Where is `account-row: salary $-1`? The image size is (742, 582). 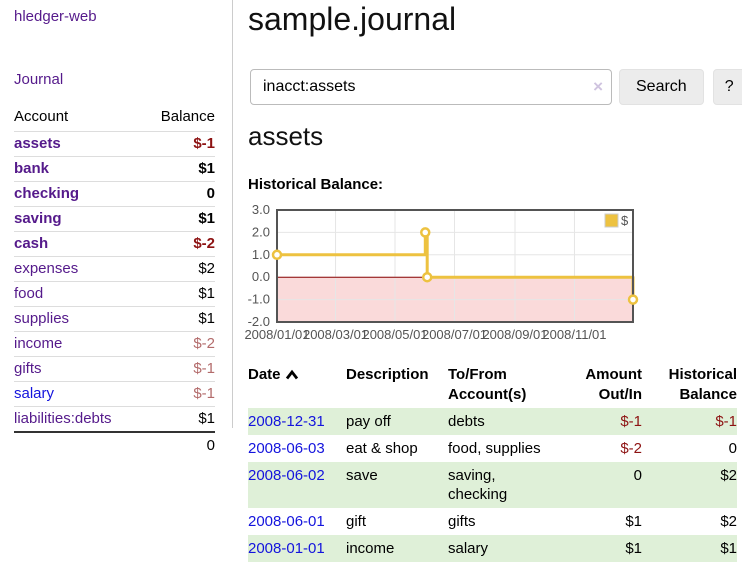 account-row: salary $-1 is located at coordinates (114, 394).